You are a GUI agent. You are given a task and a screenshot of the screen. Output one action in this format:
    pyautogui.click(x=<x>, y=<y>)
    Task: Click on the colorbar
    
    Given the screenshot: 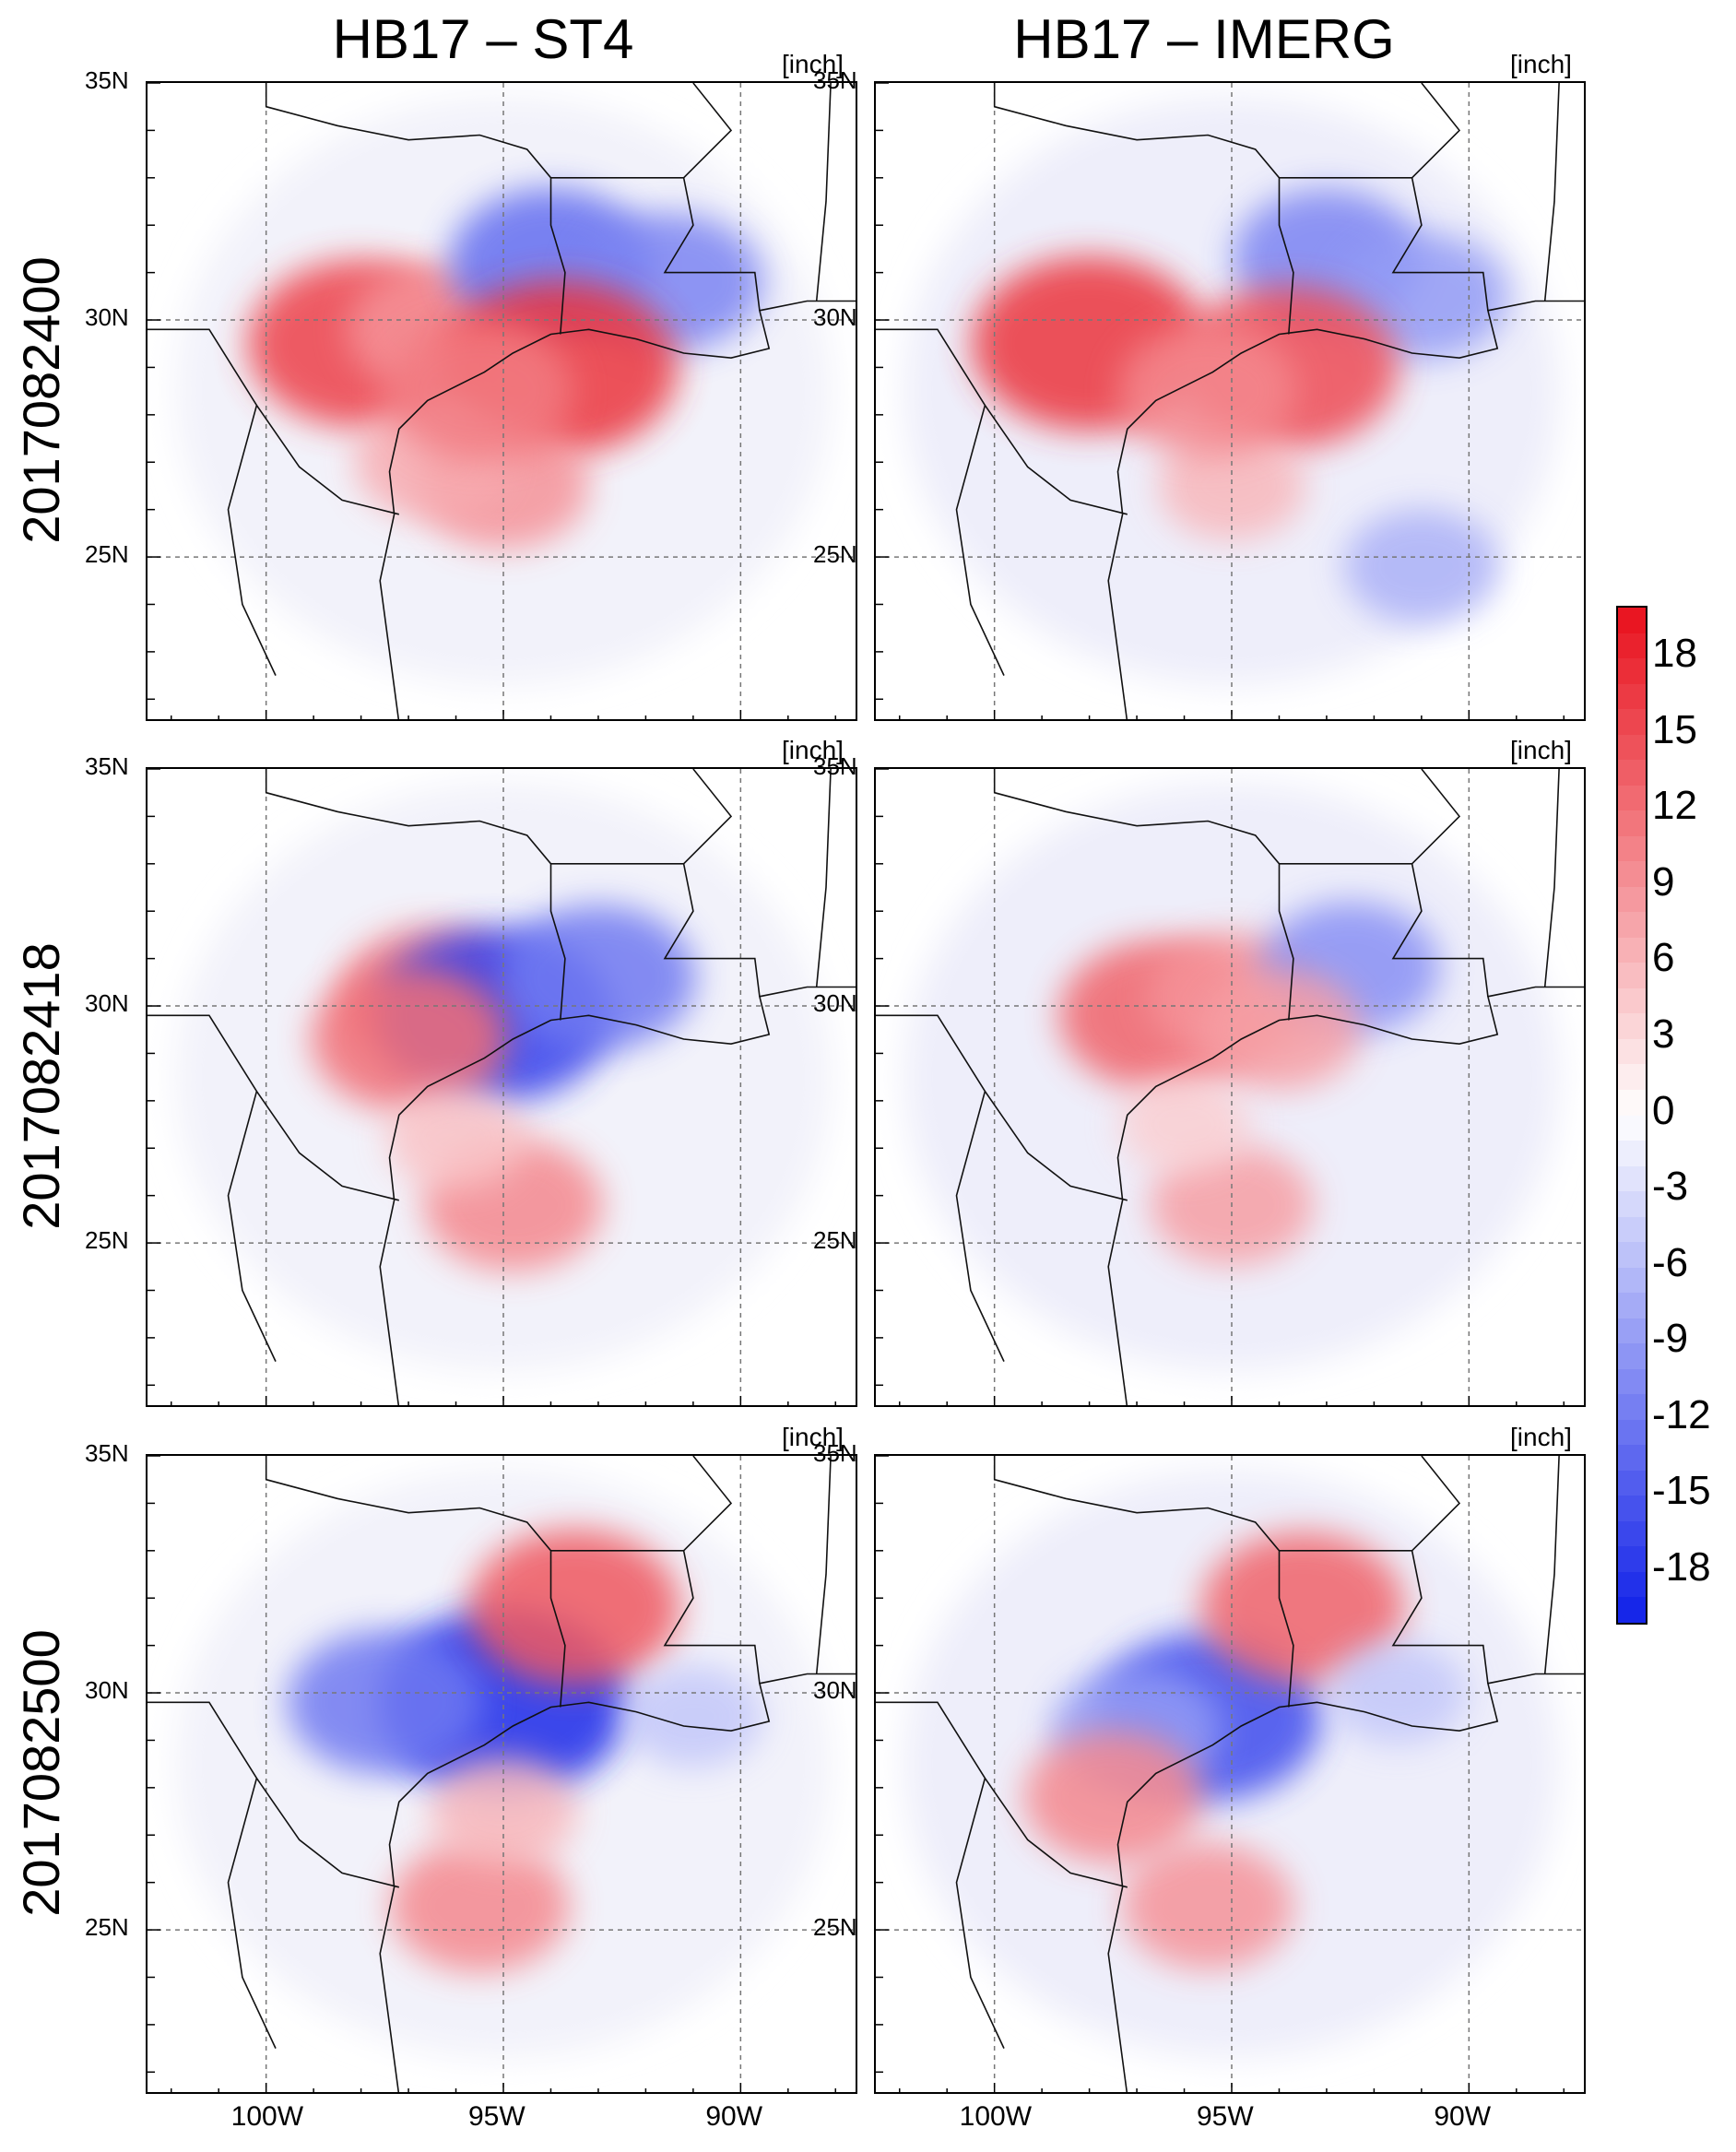 What is the action you would take?
    pyautogui.click(x=1631, y=1115)
    